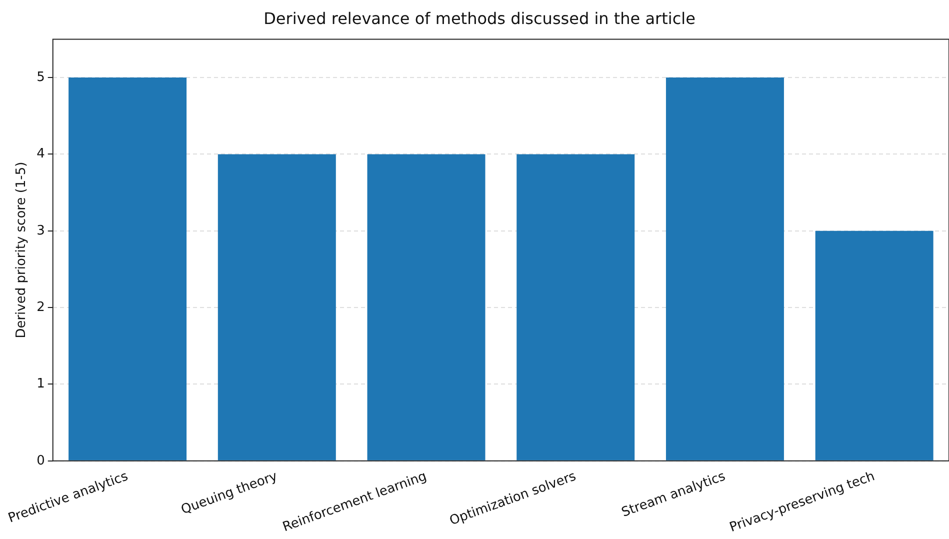 The height and width of the screenshot is (539, 949). Describe the element at coordinates (40, 230) in the screenshot. I see `y-tick-label: 3` at that location.